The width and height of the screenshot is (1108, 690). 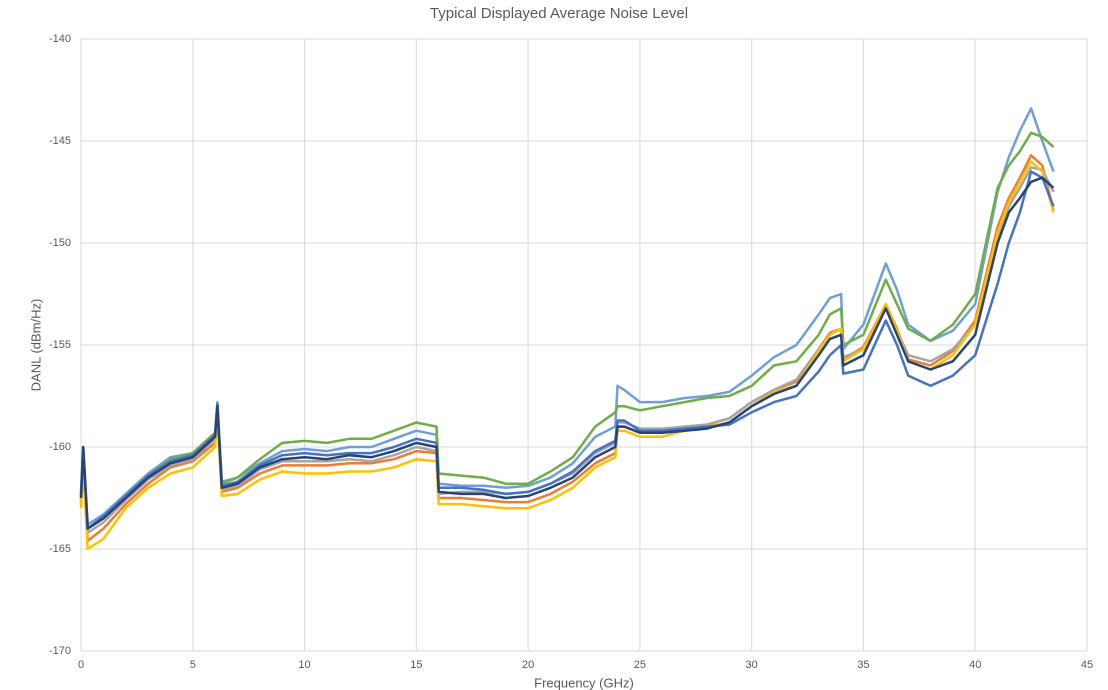 I want to click on x-tick-label: 15, so click(x=416, y=665).